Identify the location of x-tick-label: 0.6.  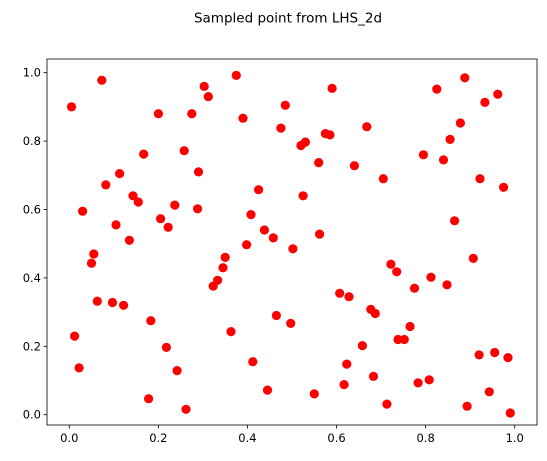
(336, 438).